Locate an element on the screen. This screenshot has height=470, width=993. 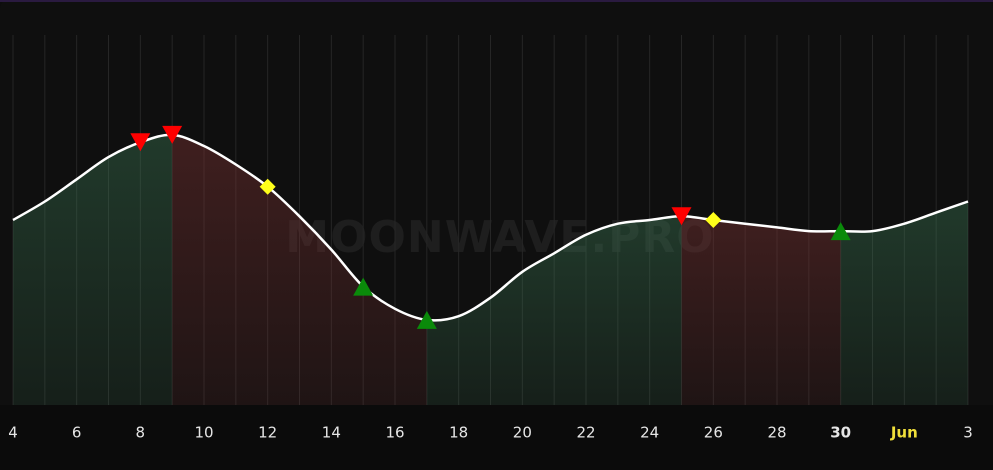
x-tick-label: 20 is located at coordinates (522, 433).